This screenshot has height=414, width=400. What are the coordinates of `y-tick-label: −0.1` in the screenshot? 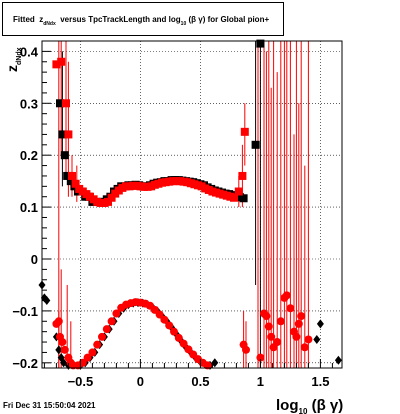 It's located at (25, 311).